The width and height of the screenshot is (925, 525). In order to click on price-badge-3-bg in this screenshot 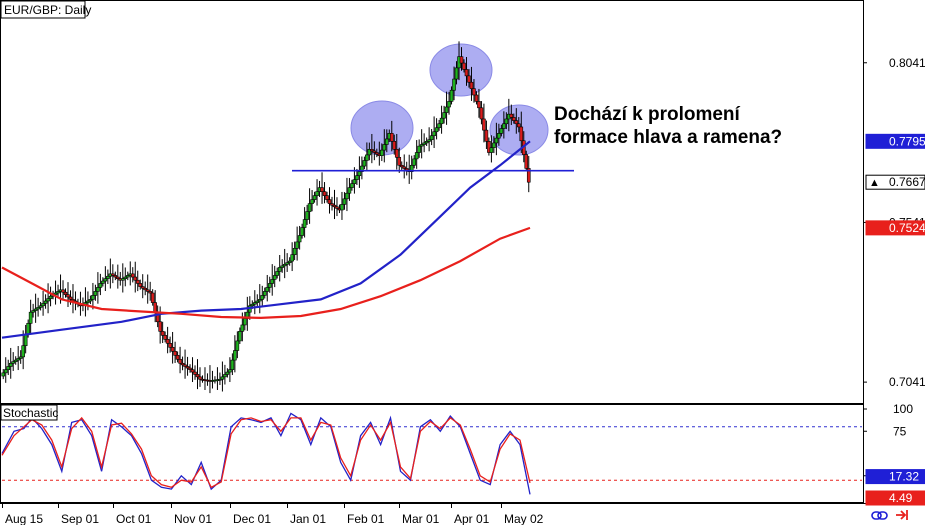, I will do `click(895, 228)`.